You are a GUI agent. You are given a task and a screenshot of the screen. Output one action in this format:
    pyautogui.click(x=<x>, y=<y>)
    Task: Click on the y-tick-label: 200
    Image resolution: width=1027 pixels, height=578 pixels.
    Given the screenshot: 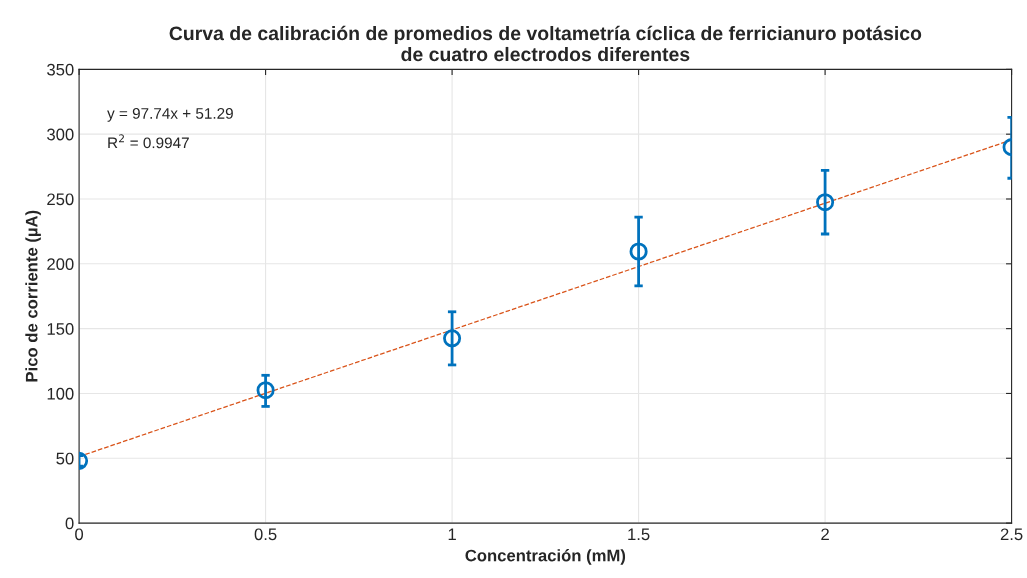 What is the action you would take?
    pyautogui.click(x=60, y=264)
    